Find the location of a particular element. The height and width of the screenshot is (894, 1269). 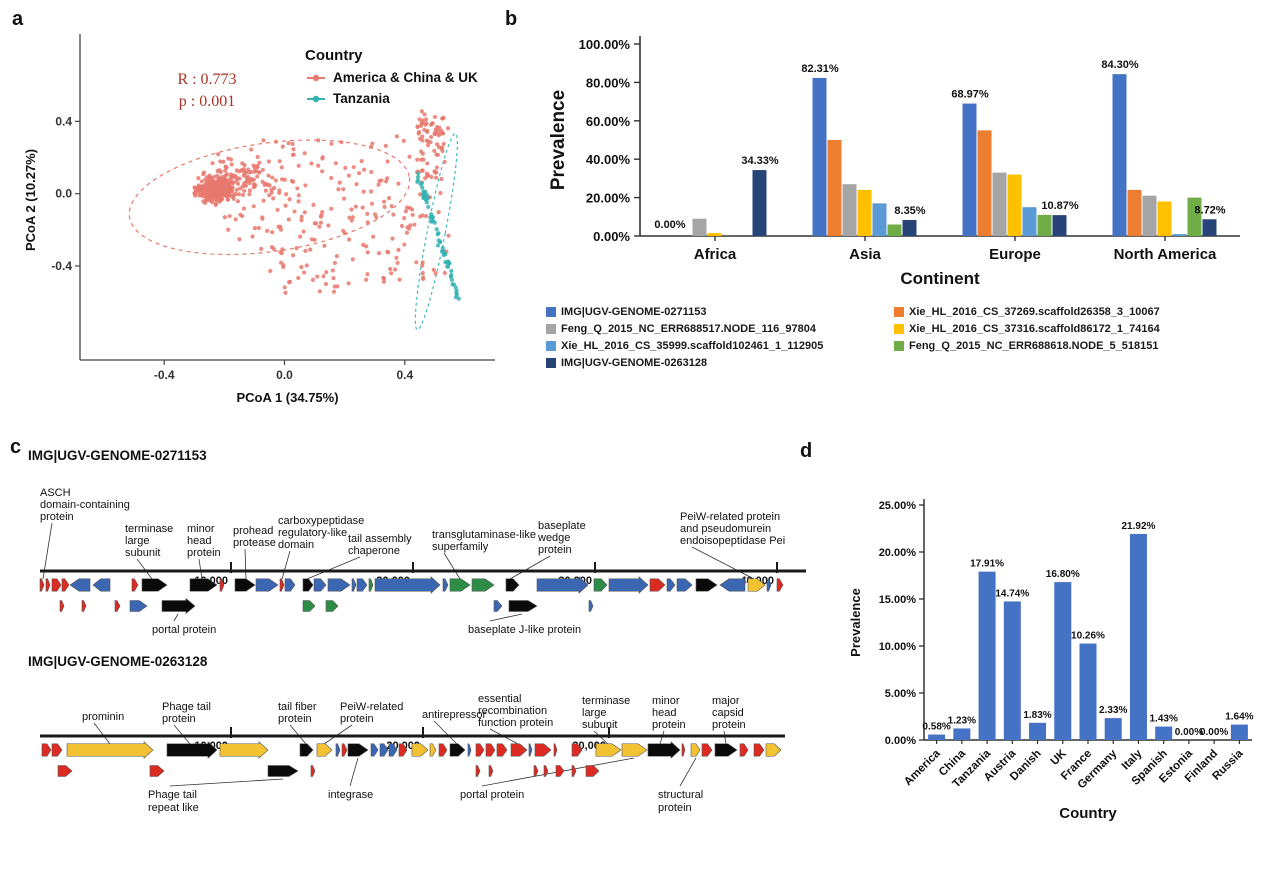

svg-text: 25.00% is located at coordinates (898, 506).